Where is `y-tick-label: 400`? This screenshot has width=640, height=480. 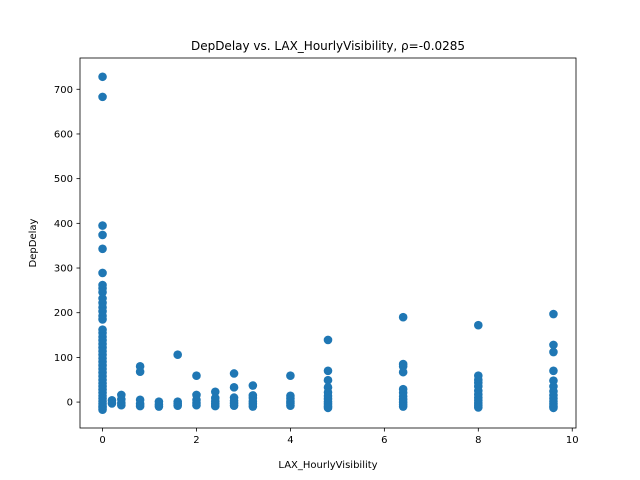
y-tick-label: 400 is located at coordinates (63, 224).